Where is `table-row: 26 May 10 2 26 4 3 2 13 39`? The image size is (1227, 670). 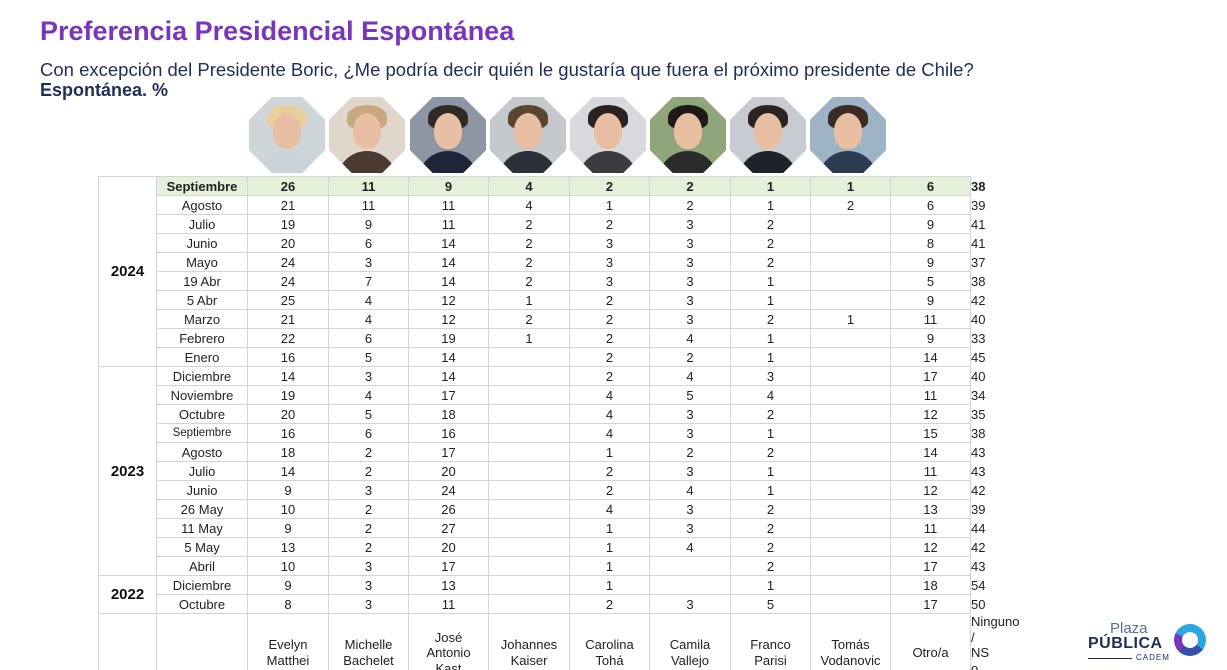
table-row: 26 May 10 2 26 4 3 2 13 39 is located at coordinates (542, 509).